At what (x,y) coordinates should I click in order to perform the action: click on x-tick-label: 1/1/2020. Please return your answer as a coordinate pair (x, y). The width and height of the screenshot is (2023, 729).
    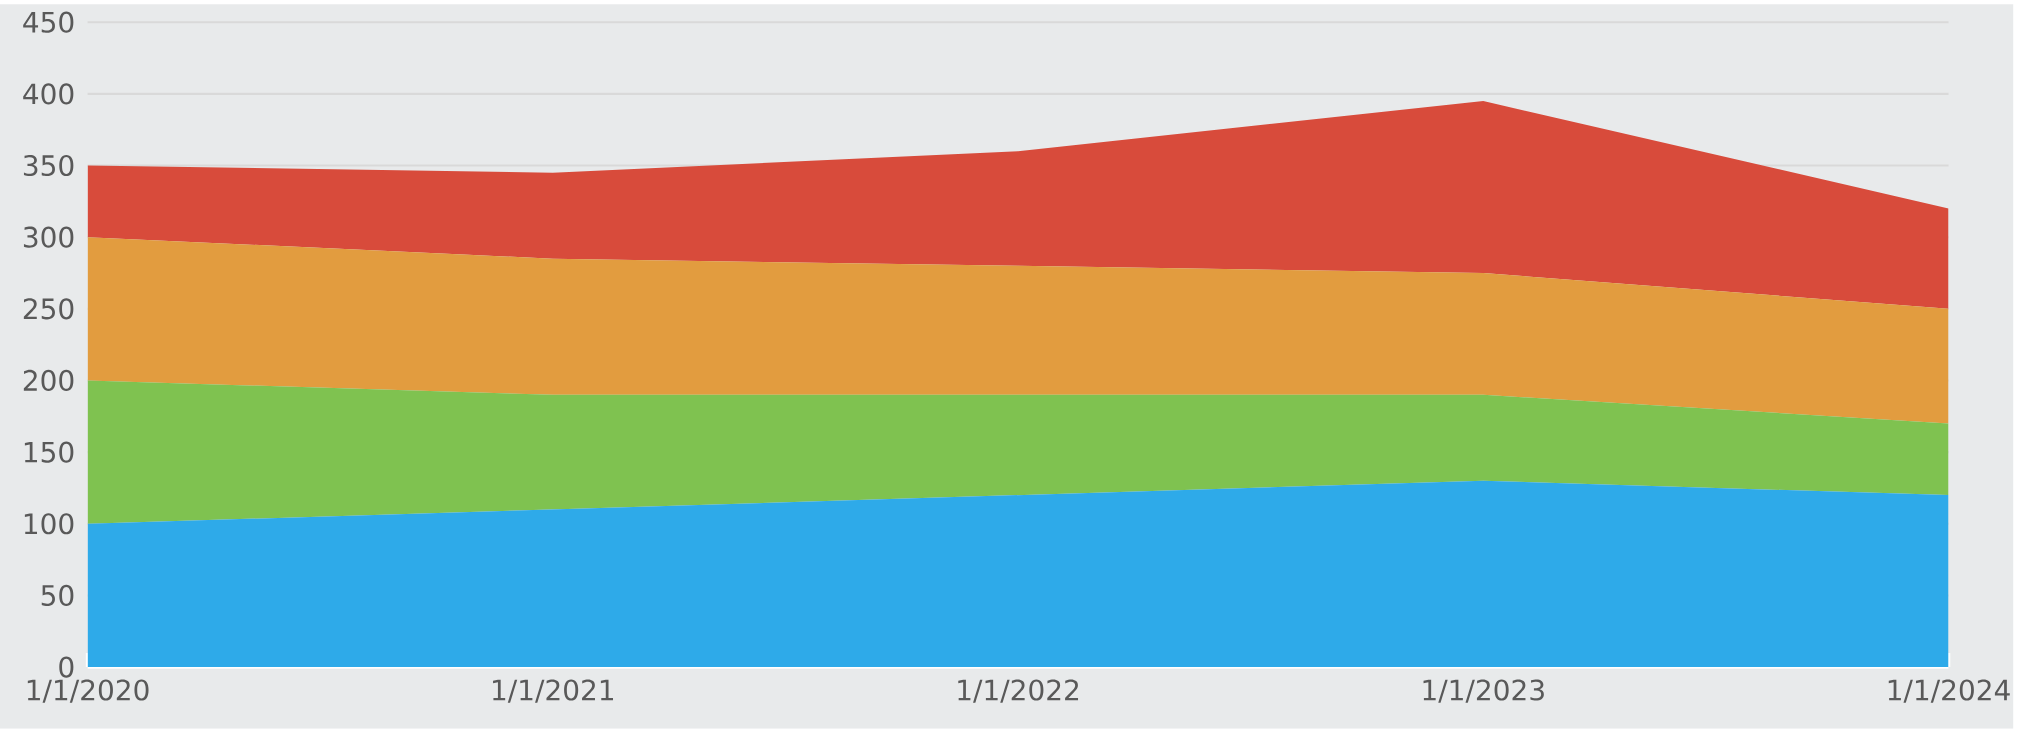
    Looking at the image, I should click on (88, 691).